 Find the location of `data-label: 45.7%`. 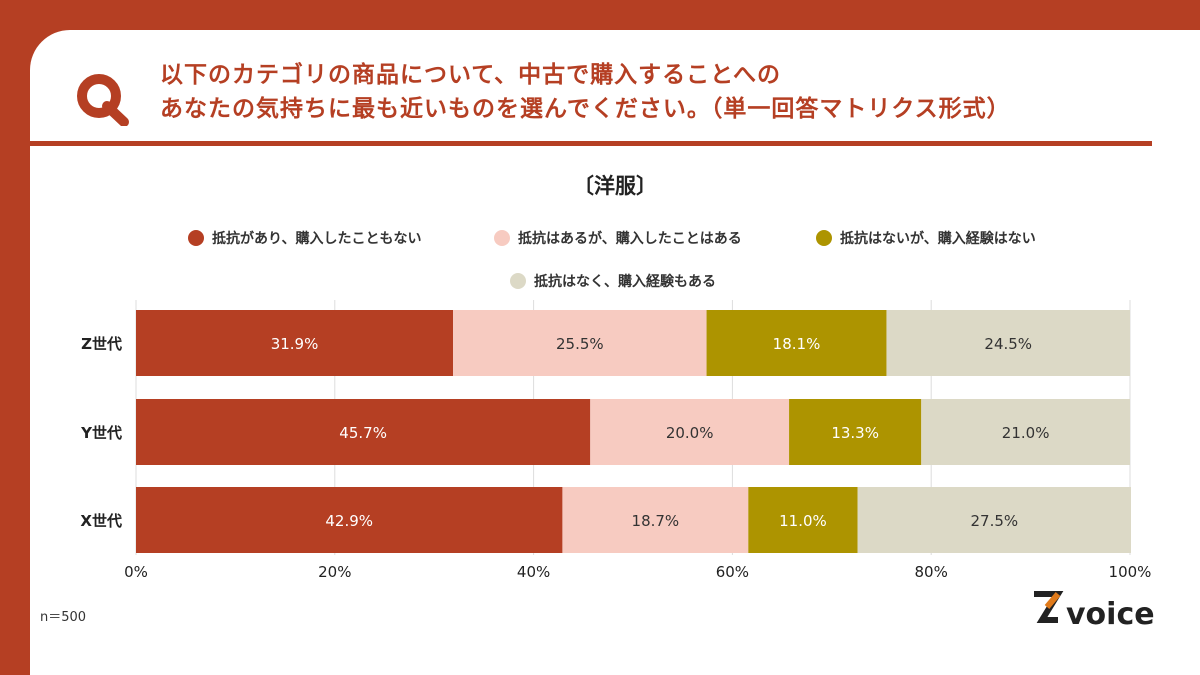

data-label: 45.7% is located at coordinates (363, 433).